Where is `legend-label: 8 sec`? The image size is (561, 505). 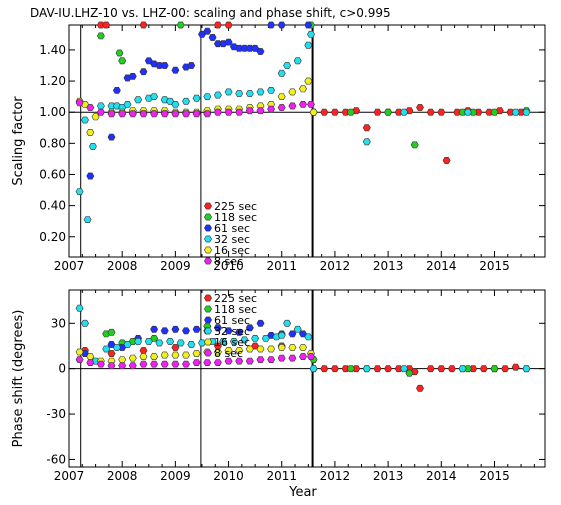
legend-label: 8 sec is located at coordinates (228, 261).